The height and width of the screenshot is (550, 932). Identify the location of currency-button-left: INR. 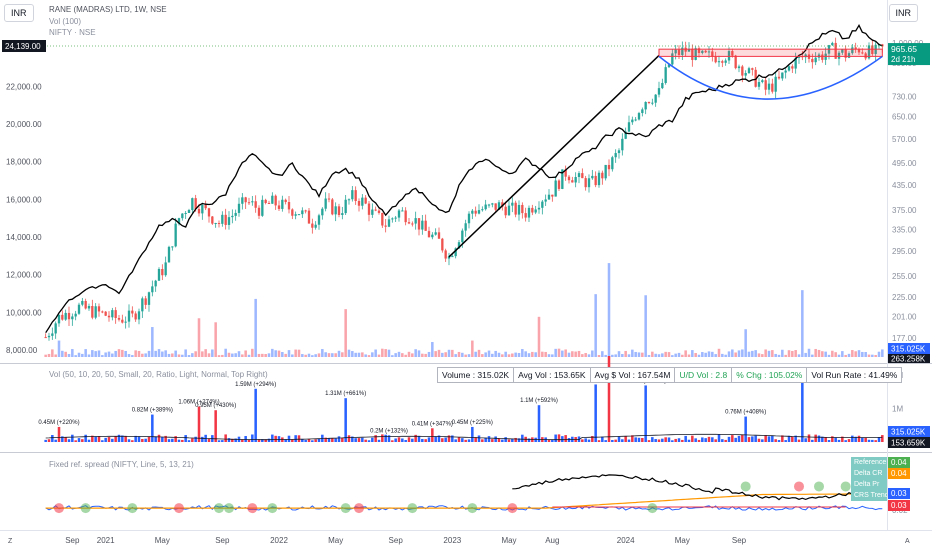
(19, 13).